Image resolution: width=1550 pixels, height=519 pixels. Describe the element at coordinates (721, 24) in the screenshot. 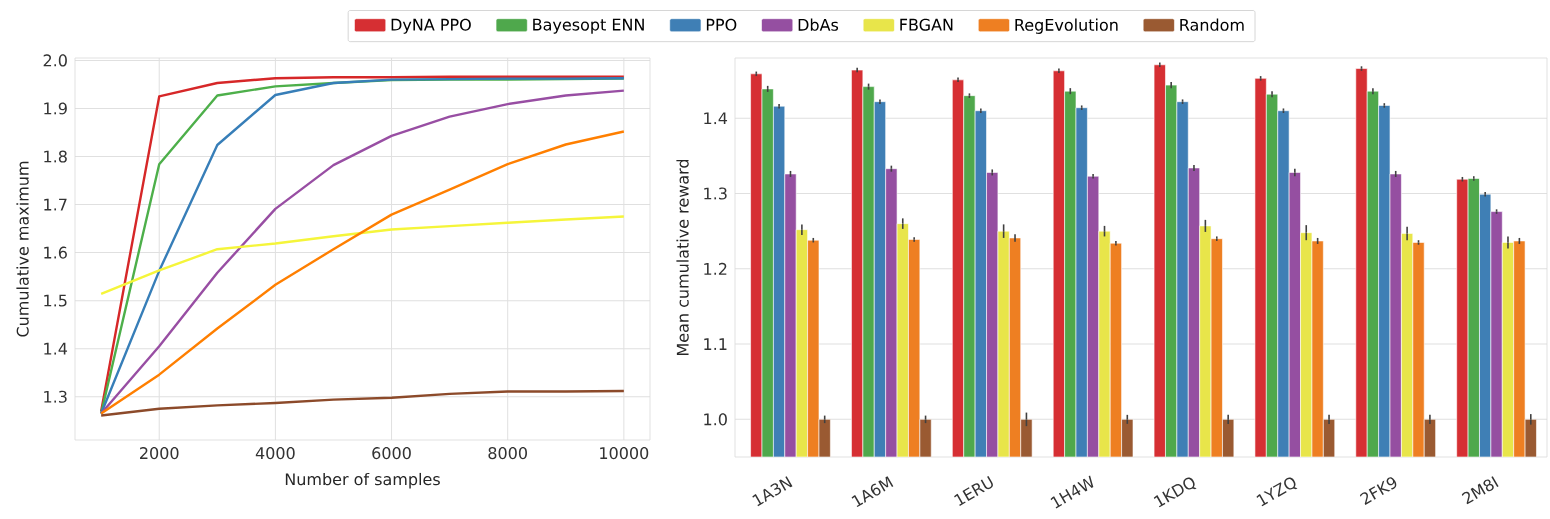

I see `legend-label: PPO` at that location.